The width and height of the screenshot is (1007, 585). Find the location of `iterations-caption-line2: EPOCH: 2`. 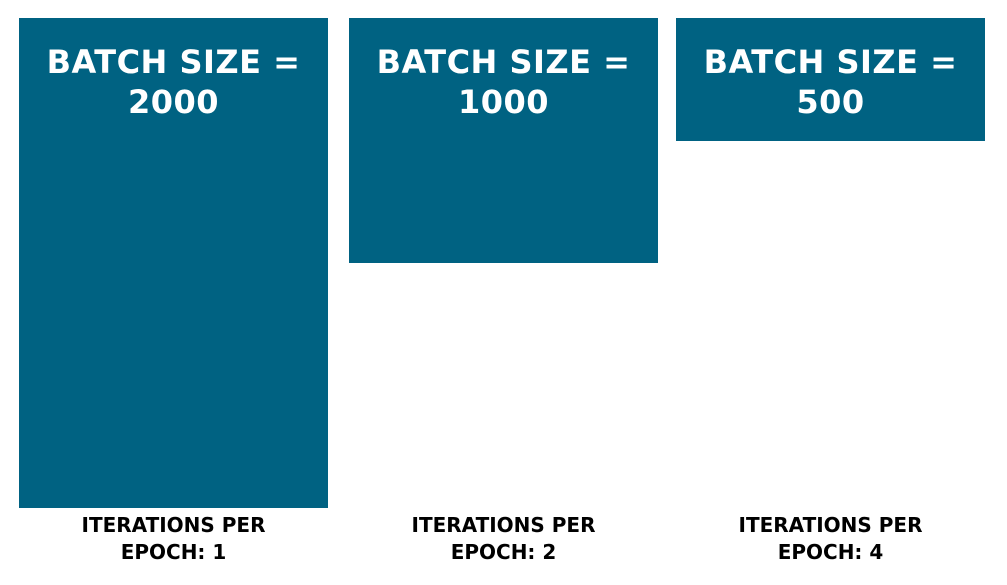

iterations-caption-line2: EPOCH: 2 is located at coordinates (503, 552).